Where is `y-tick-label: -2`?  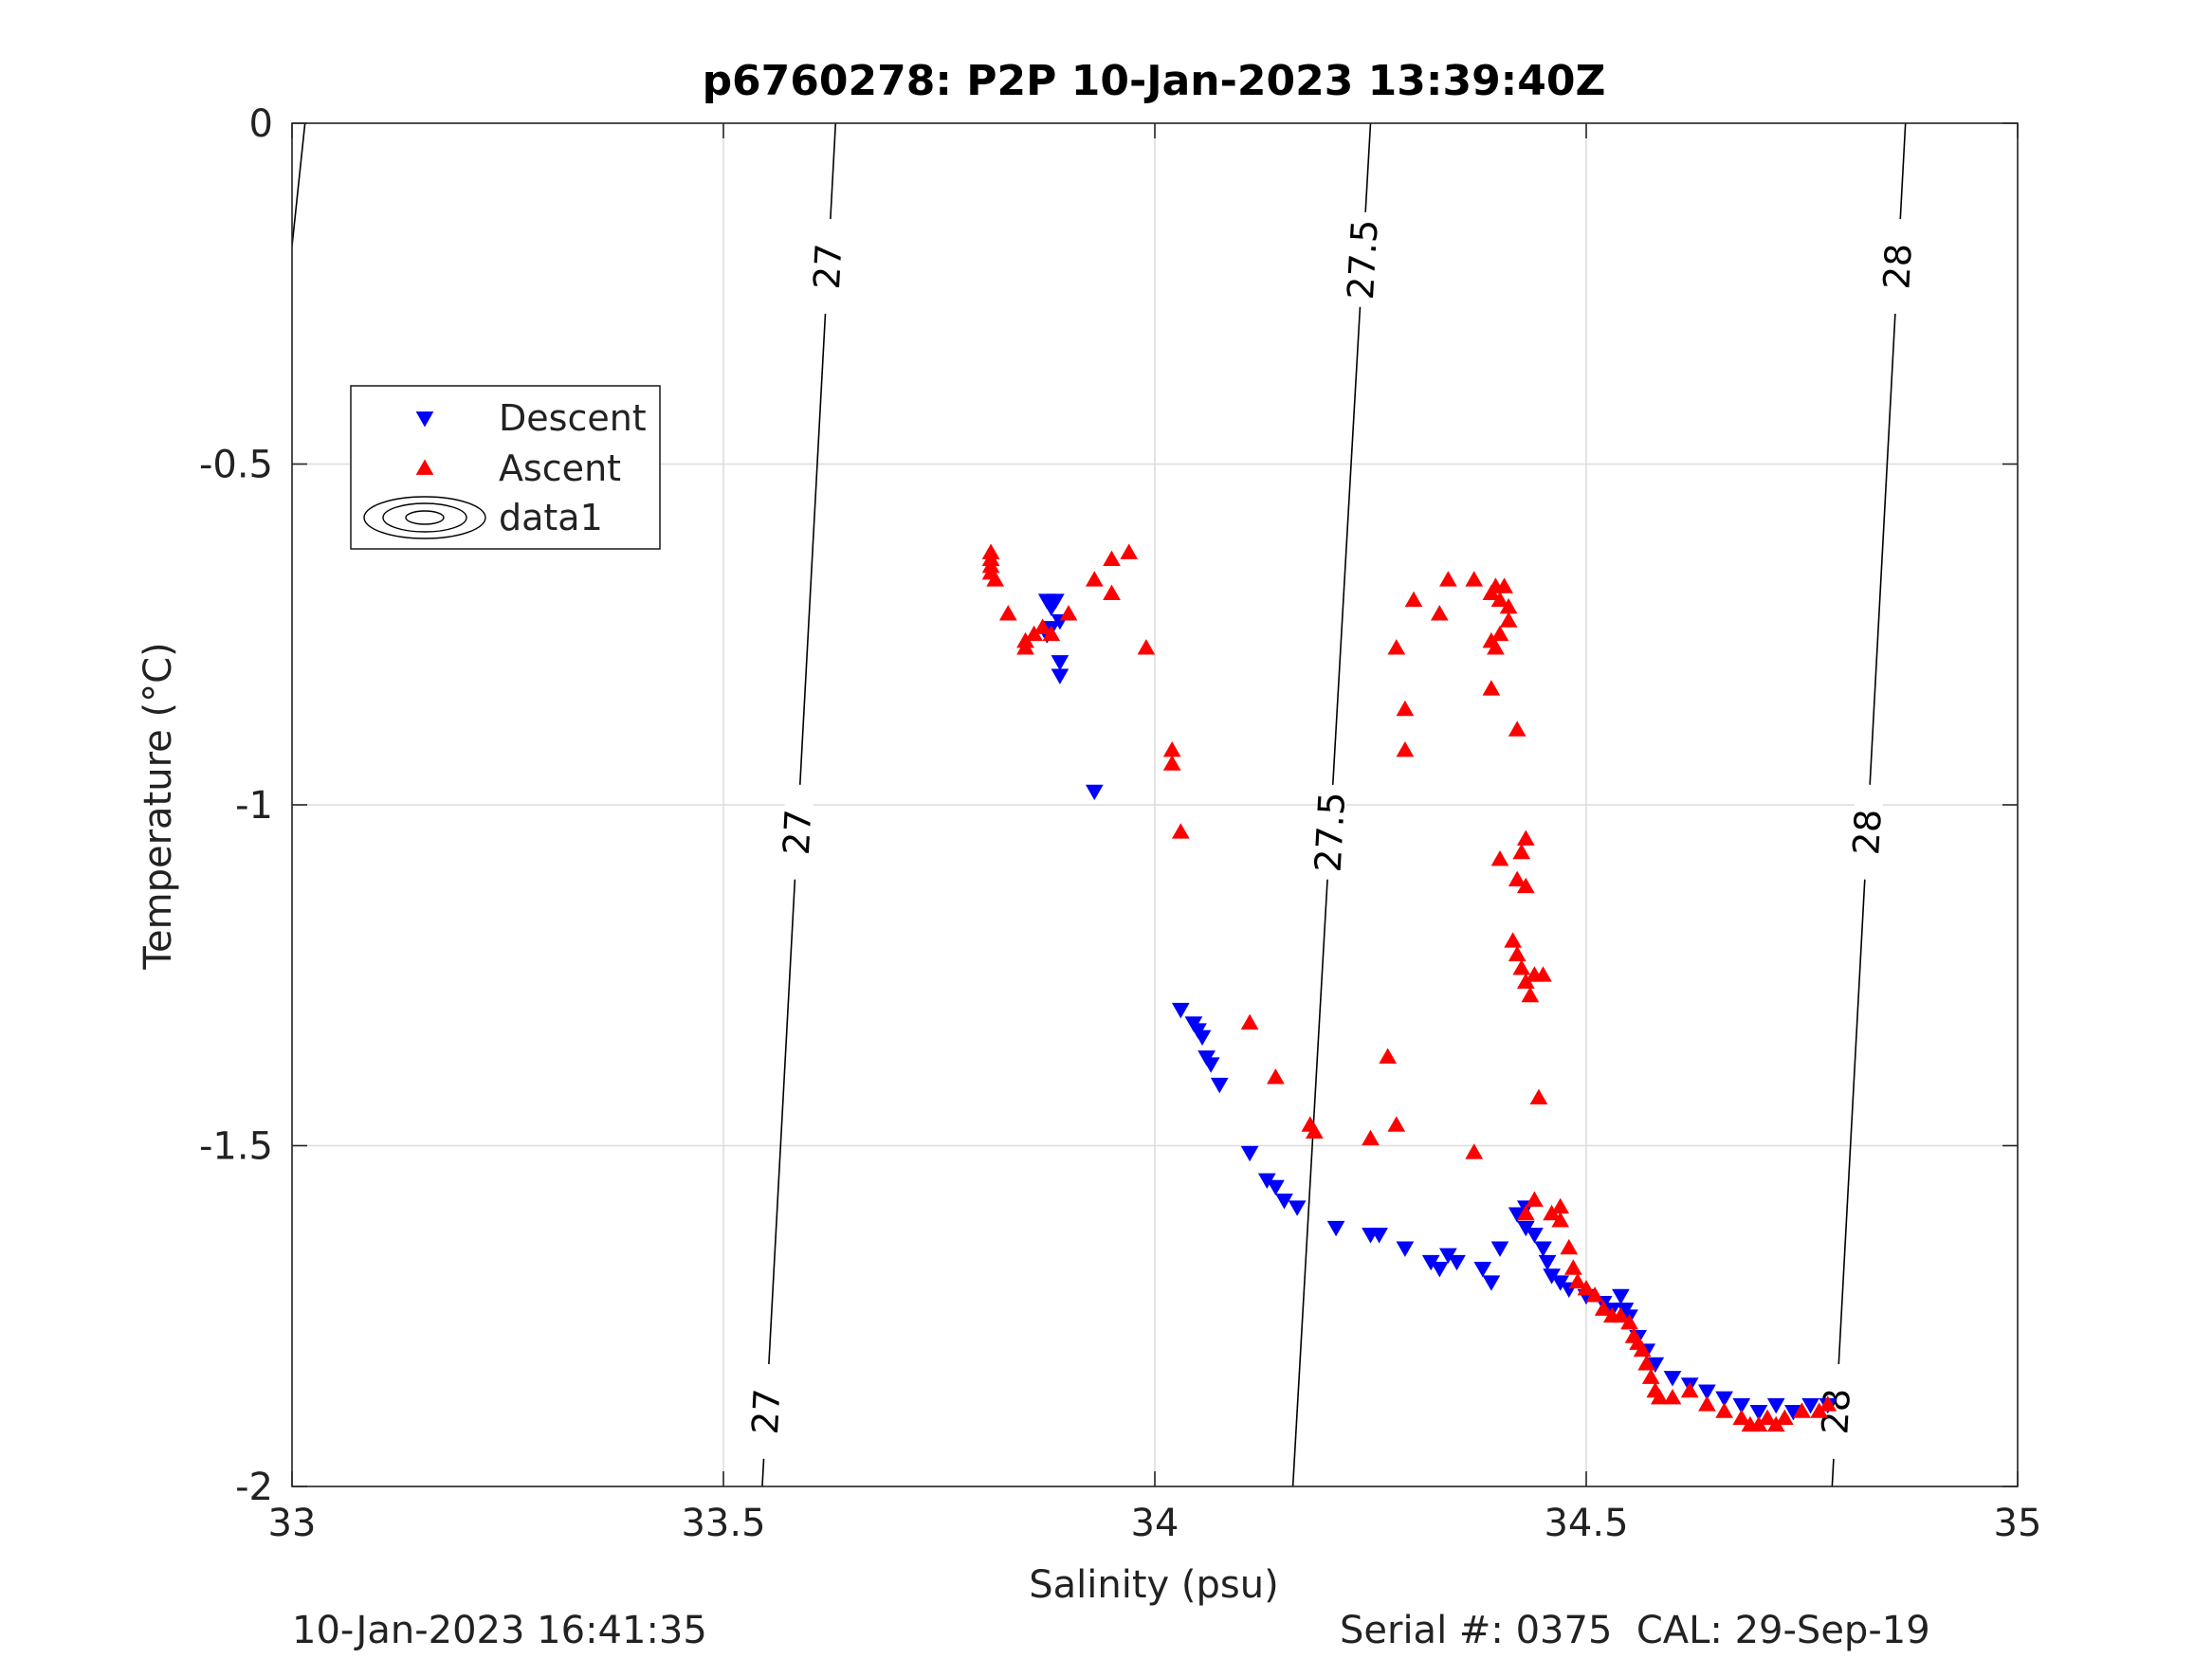 y-tick-label: -2 is located at coordinates (254, 1487).